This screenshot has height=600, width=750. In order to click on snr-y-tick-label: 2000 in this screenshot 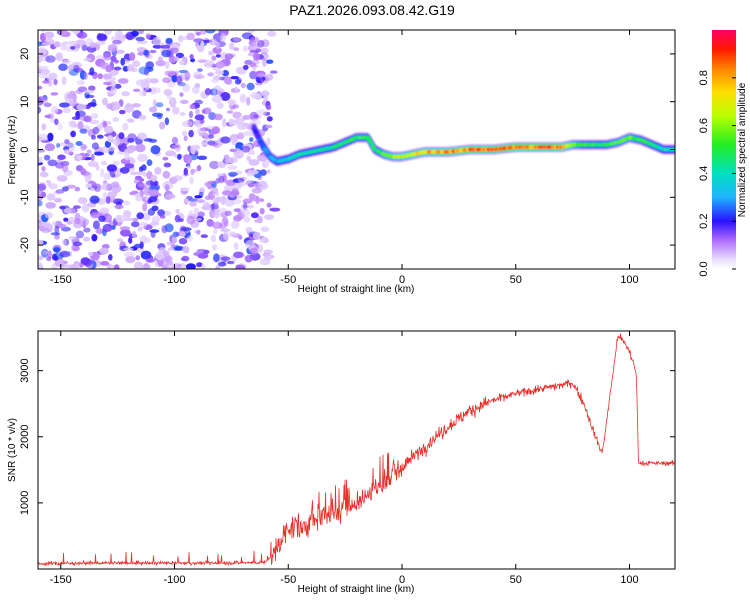, I will do `click(25, 437)`.